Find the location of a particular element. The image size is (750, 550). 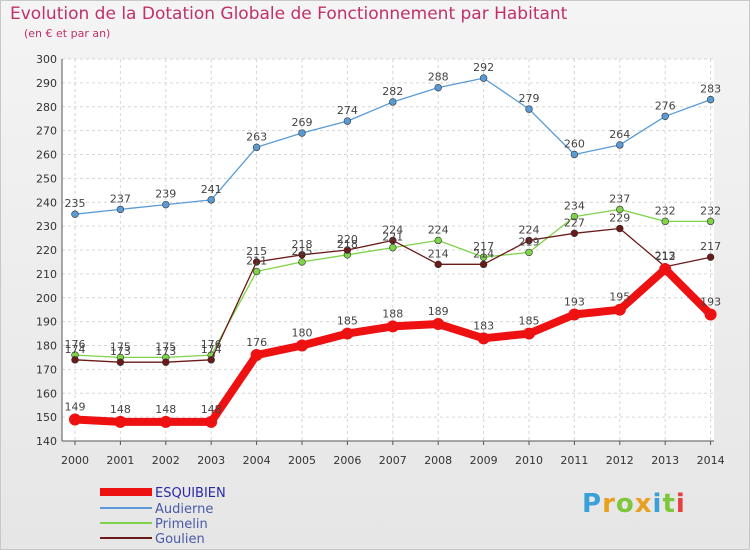

data-label-esquibien: 189 is located at coordinates (438, 311).